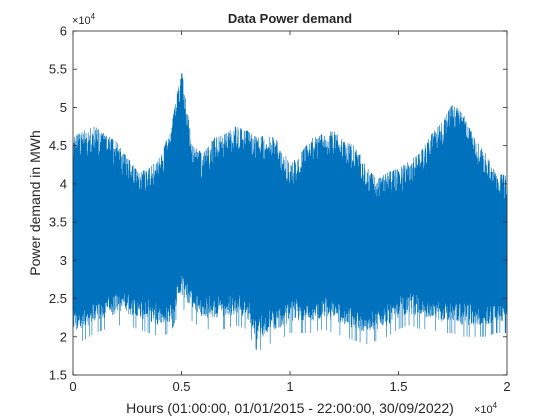  Describe the element at coordinates (58, 375) in the screenshot. I see `y-tick-label: 1.5` at that location.